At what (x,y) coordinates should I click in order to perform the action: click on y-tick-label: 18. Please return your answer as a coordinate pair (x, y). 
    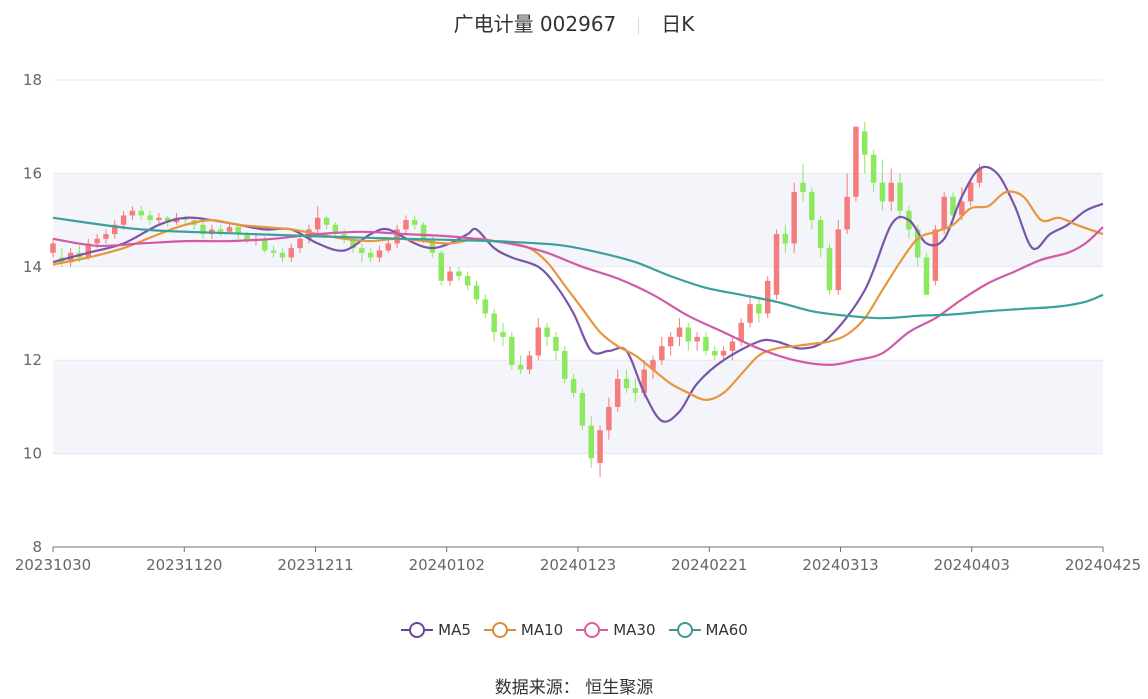
    Looking at the image, I should click on (32, 80).